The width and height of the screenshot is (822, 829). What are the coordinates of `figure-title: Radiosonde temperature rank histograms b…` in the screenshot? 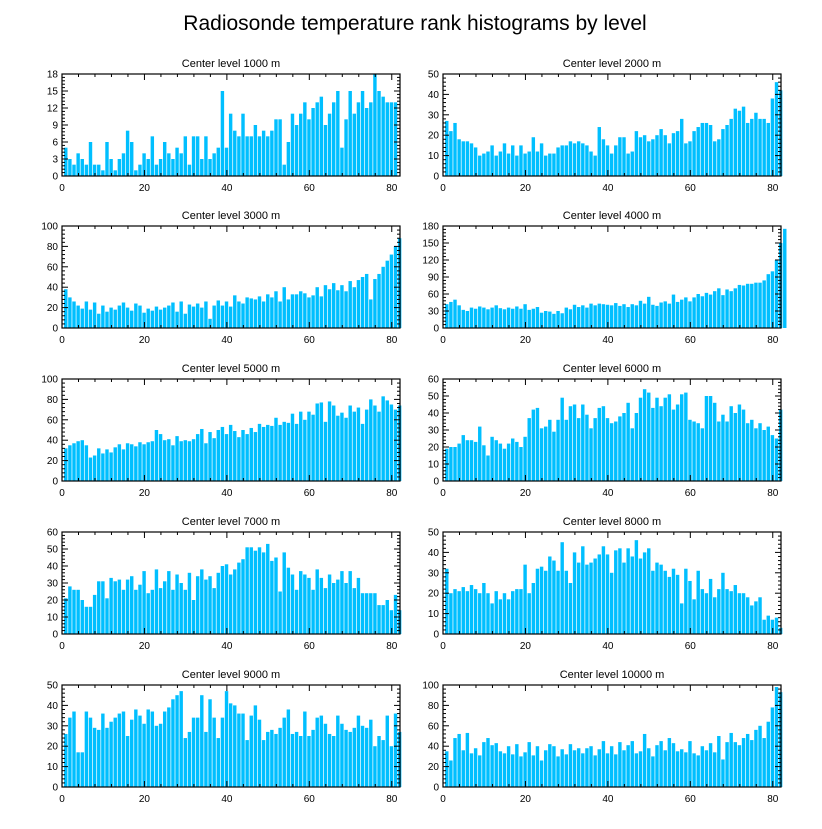 It's located at (414, 23).